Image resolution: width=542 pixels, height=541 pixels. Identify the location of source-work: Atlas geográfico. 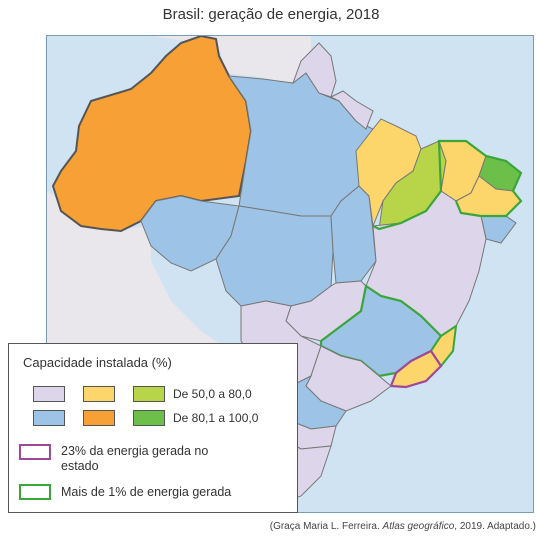
(418, 526).